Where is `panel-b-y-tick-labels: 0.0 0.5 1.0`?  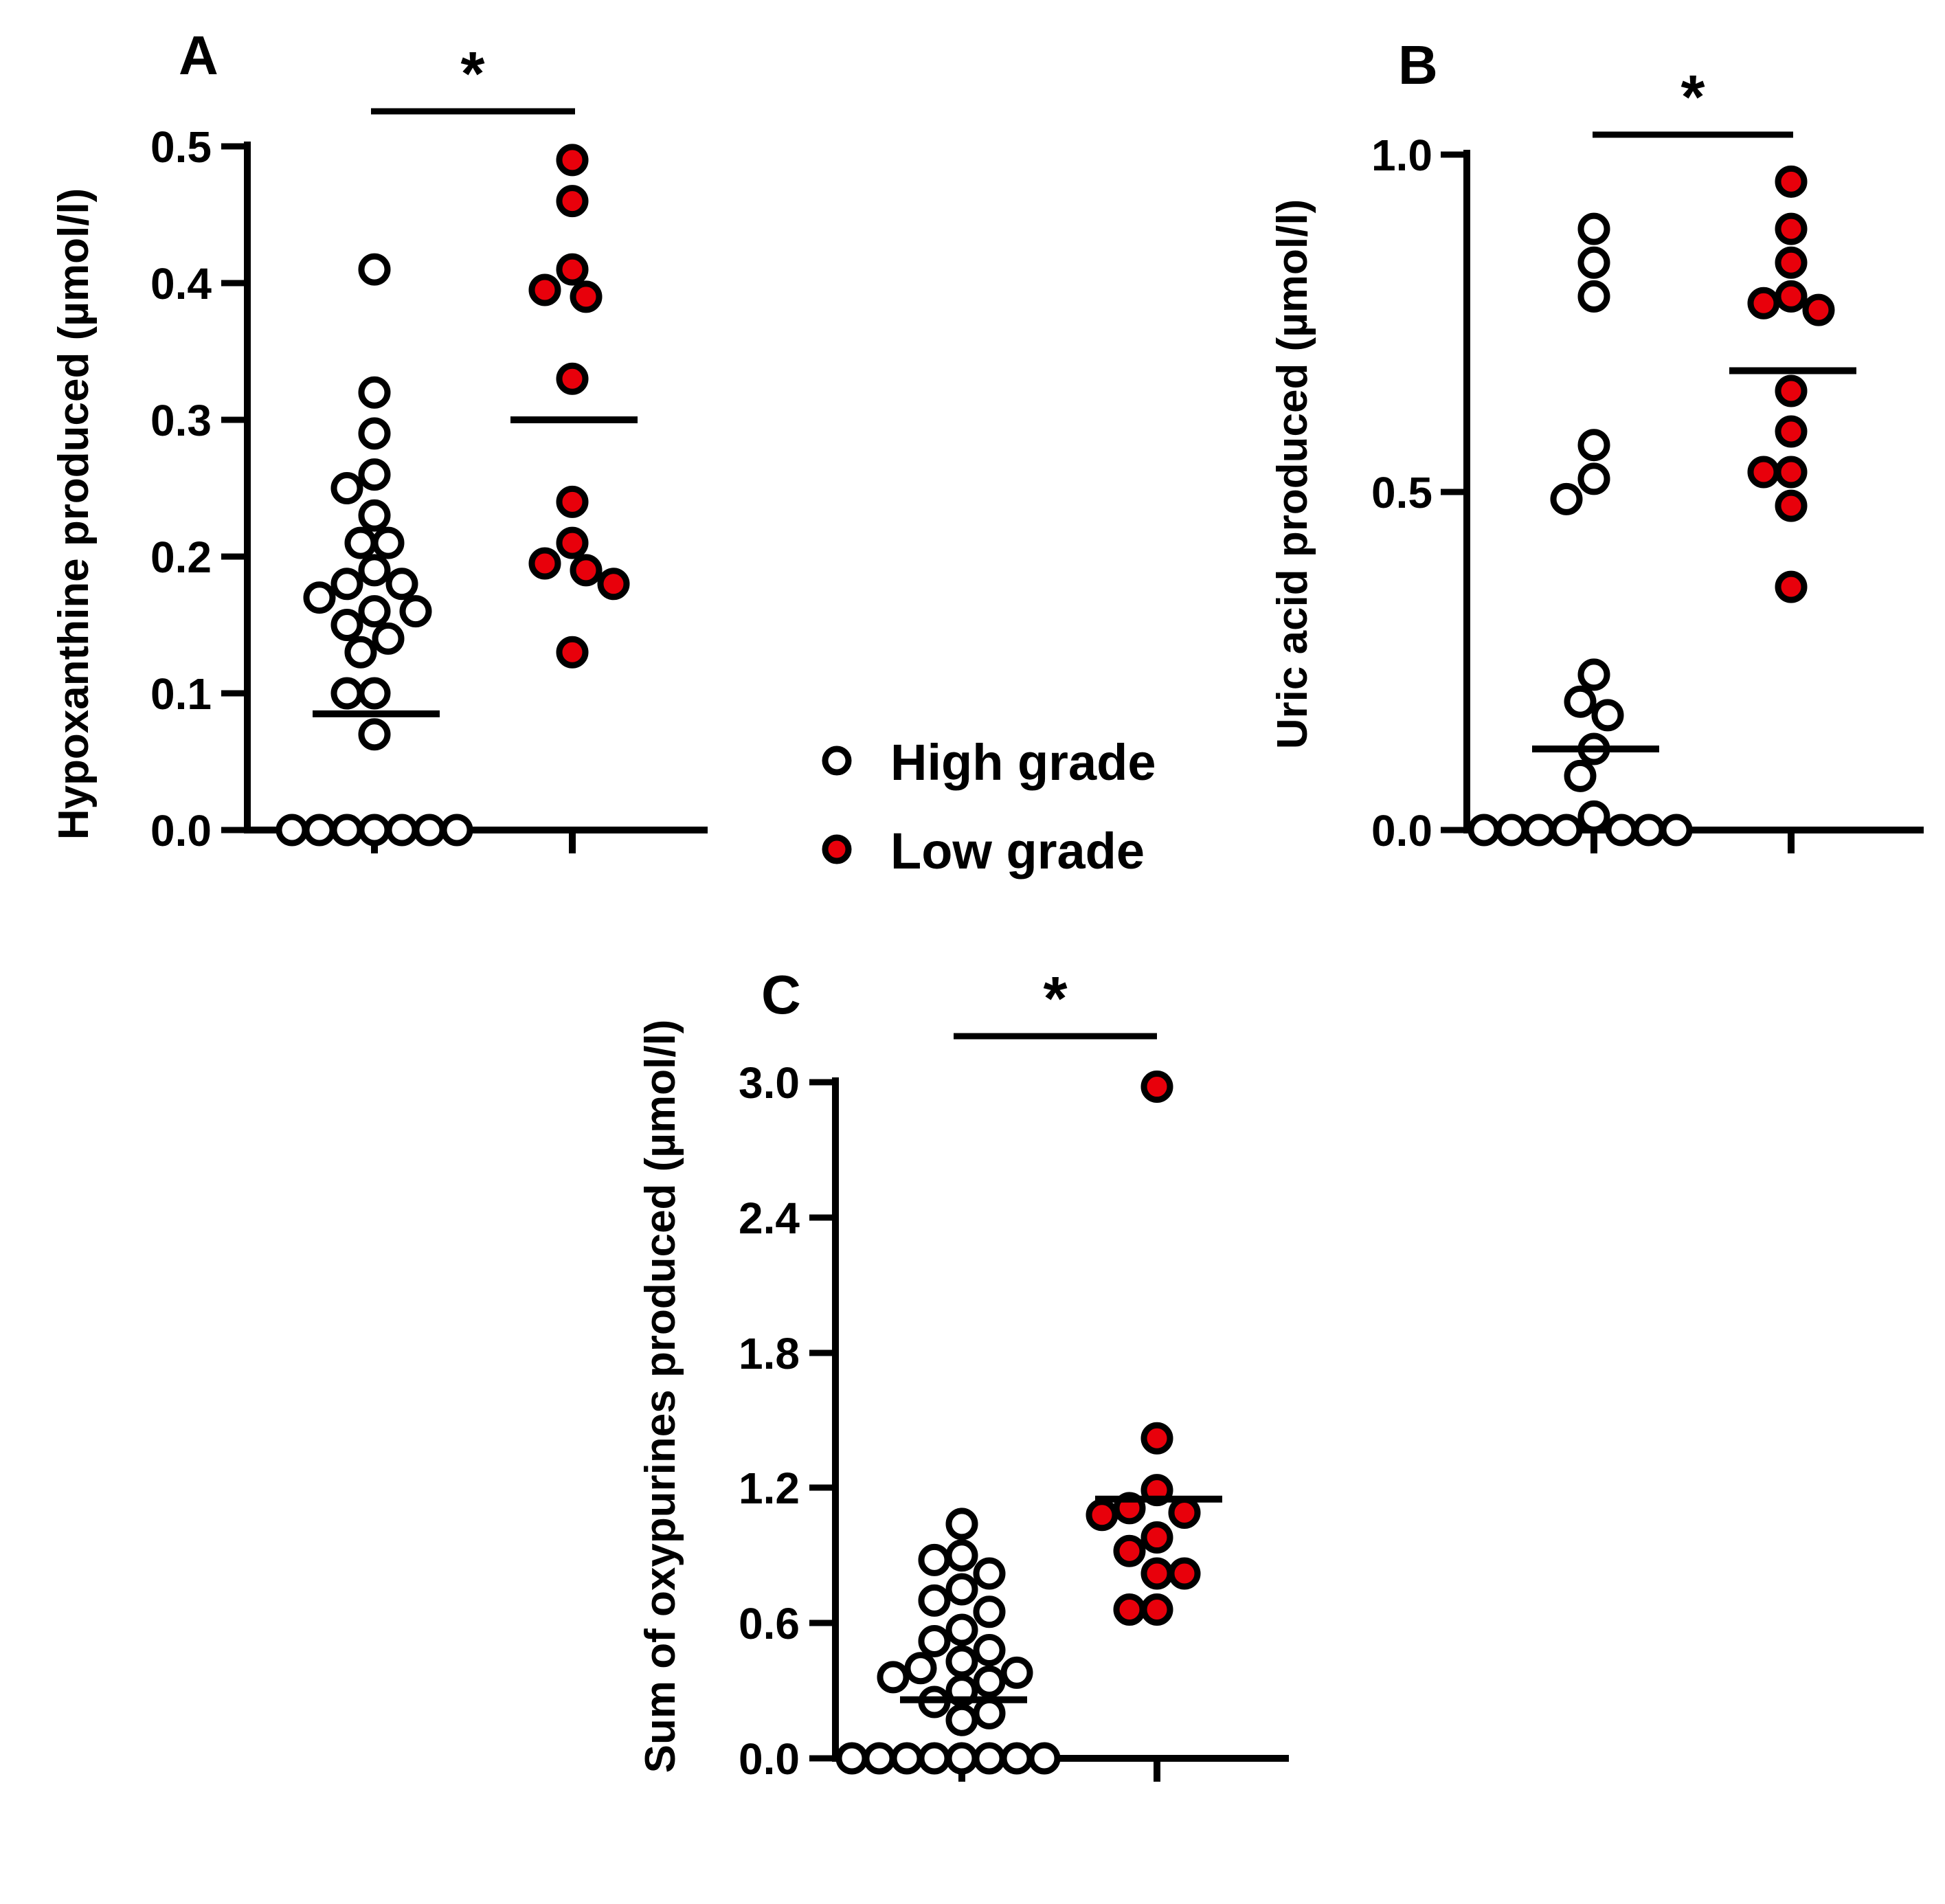 panel-b-y-tick-labels: 0.0 0.5 1.0 is located at coordinates (1401, 493).